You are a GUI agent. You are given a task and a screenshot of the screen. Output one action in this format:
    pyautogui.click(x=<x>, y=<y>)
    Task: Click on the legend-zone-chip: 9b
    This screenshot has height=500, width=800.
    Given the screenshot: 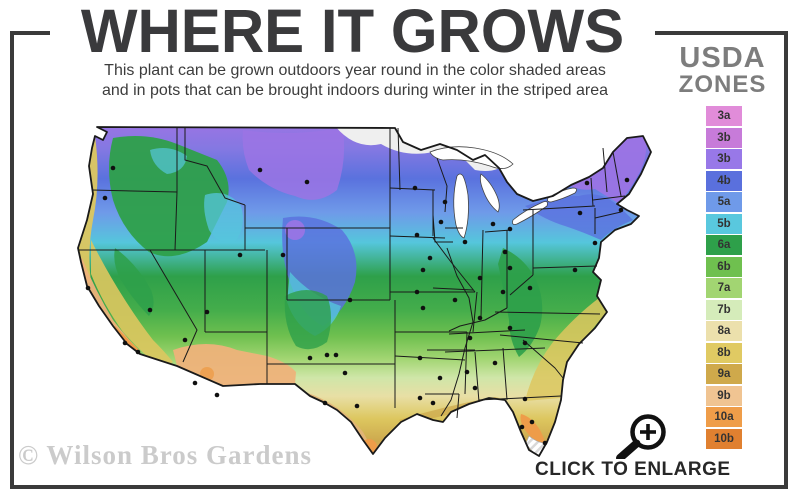 What is the action you would take?
    pyautogui.click(x=724, y=395)
    